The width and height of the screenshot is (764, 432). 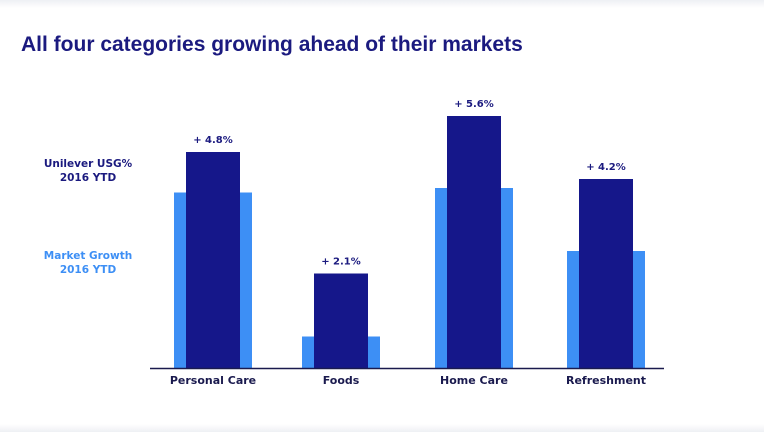 I want to click on legend-market-growth-line2: 2016 YTD, so click(x=88, y=270).